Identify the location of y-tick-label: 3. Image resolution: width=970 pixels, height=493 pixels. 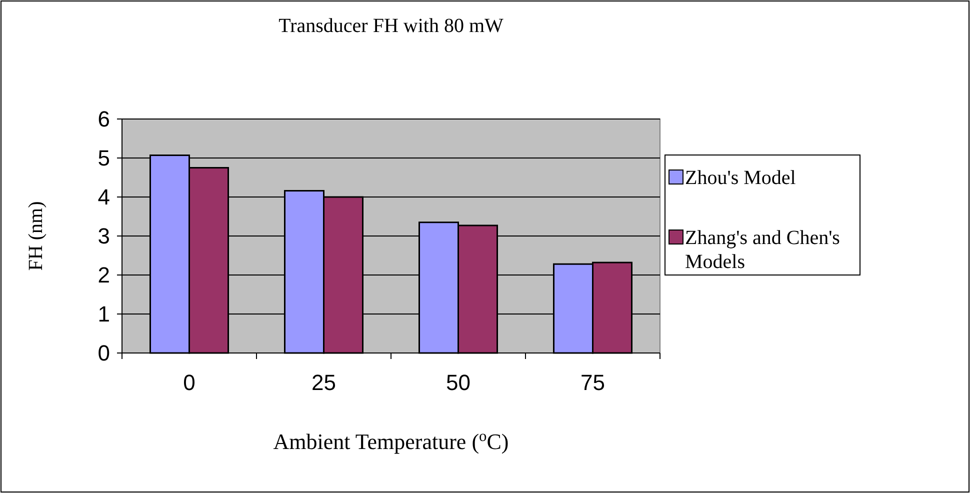
(104, 236).